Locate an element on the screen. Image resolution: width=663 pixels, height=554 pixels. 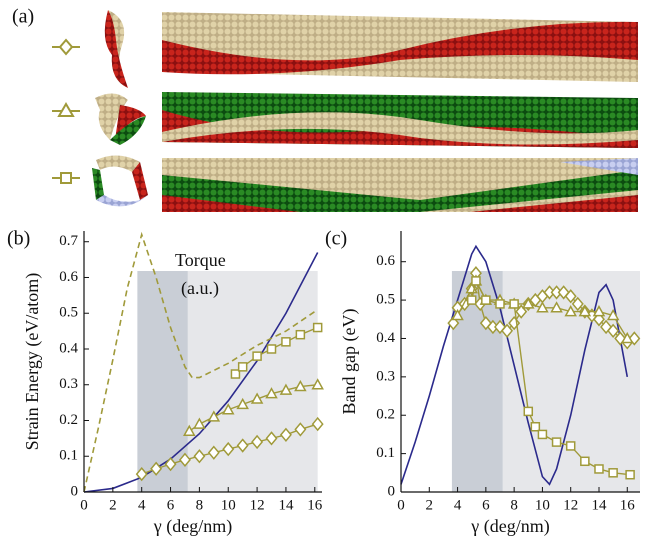
panel-label: (a) is located at coordinates (23, 17).